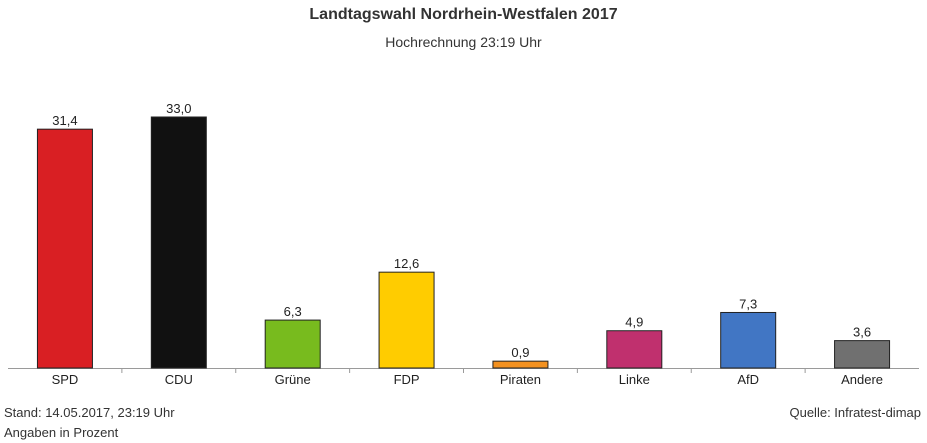 This screenshot has height=443, width=927. Describe the element at coordinates (64, 248) in the screenshot. I see `bar-spd` at that location.